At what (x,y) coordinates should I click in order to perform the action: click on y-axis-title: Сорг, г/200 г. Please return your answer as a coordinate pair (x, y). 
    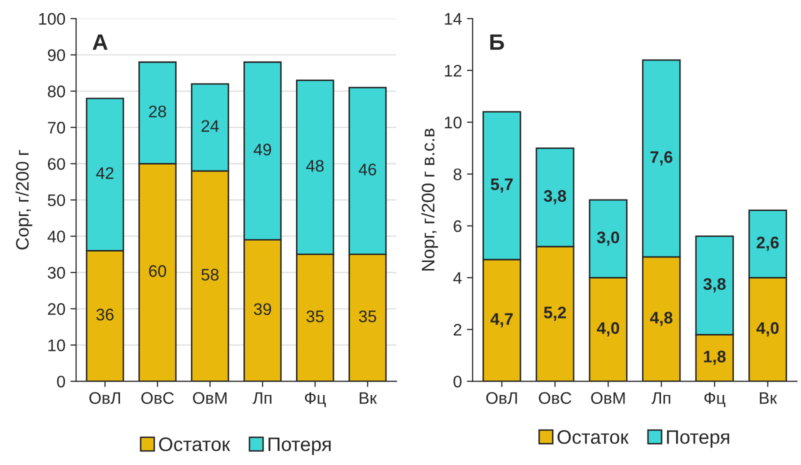
    Looking at the image, I should click on (23, 200).